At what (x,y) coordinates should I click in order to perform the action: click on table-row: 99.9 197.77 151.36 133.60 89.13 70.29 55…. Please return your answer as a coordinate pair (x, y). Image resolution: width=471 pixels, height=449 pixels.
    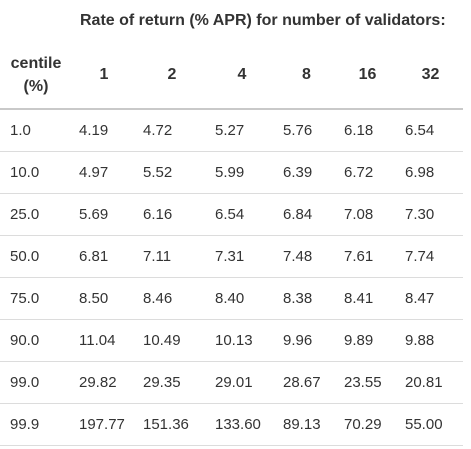
    Looking at the image, I should click on (231, 424).